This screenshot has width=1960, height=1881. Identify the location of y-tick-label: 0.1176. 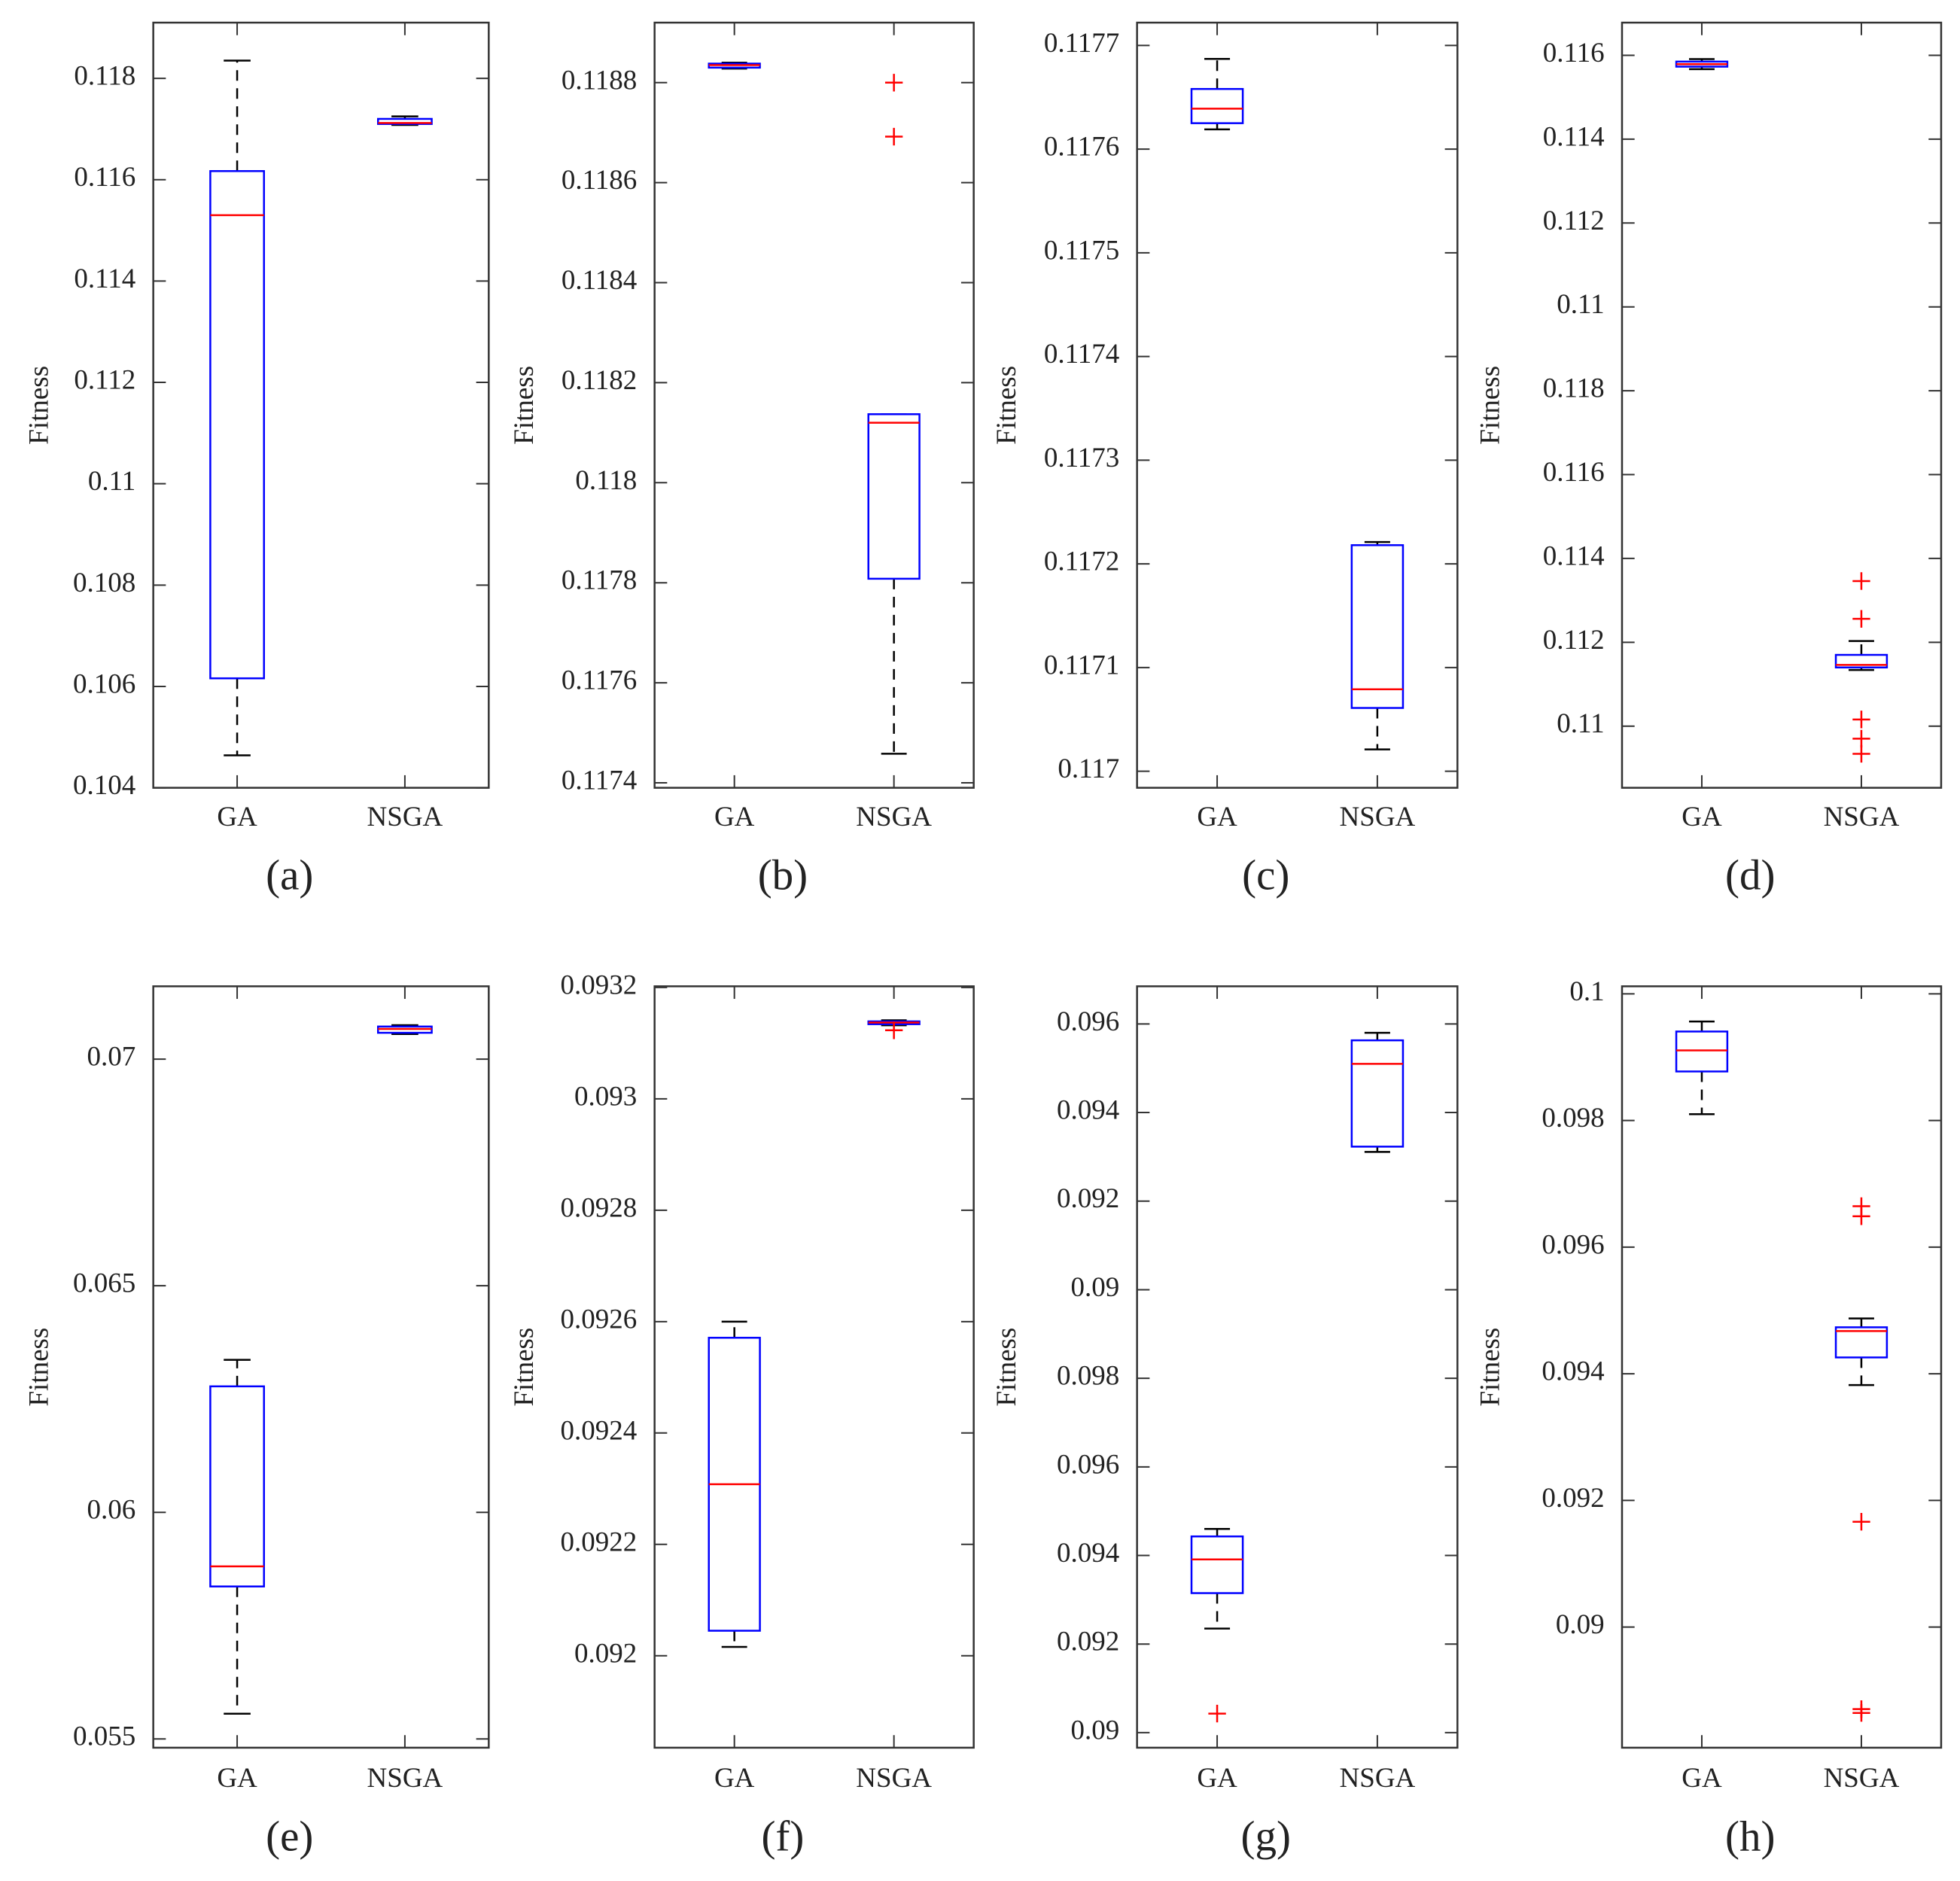
(1081, 147).